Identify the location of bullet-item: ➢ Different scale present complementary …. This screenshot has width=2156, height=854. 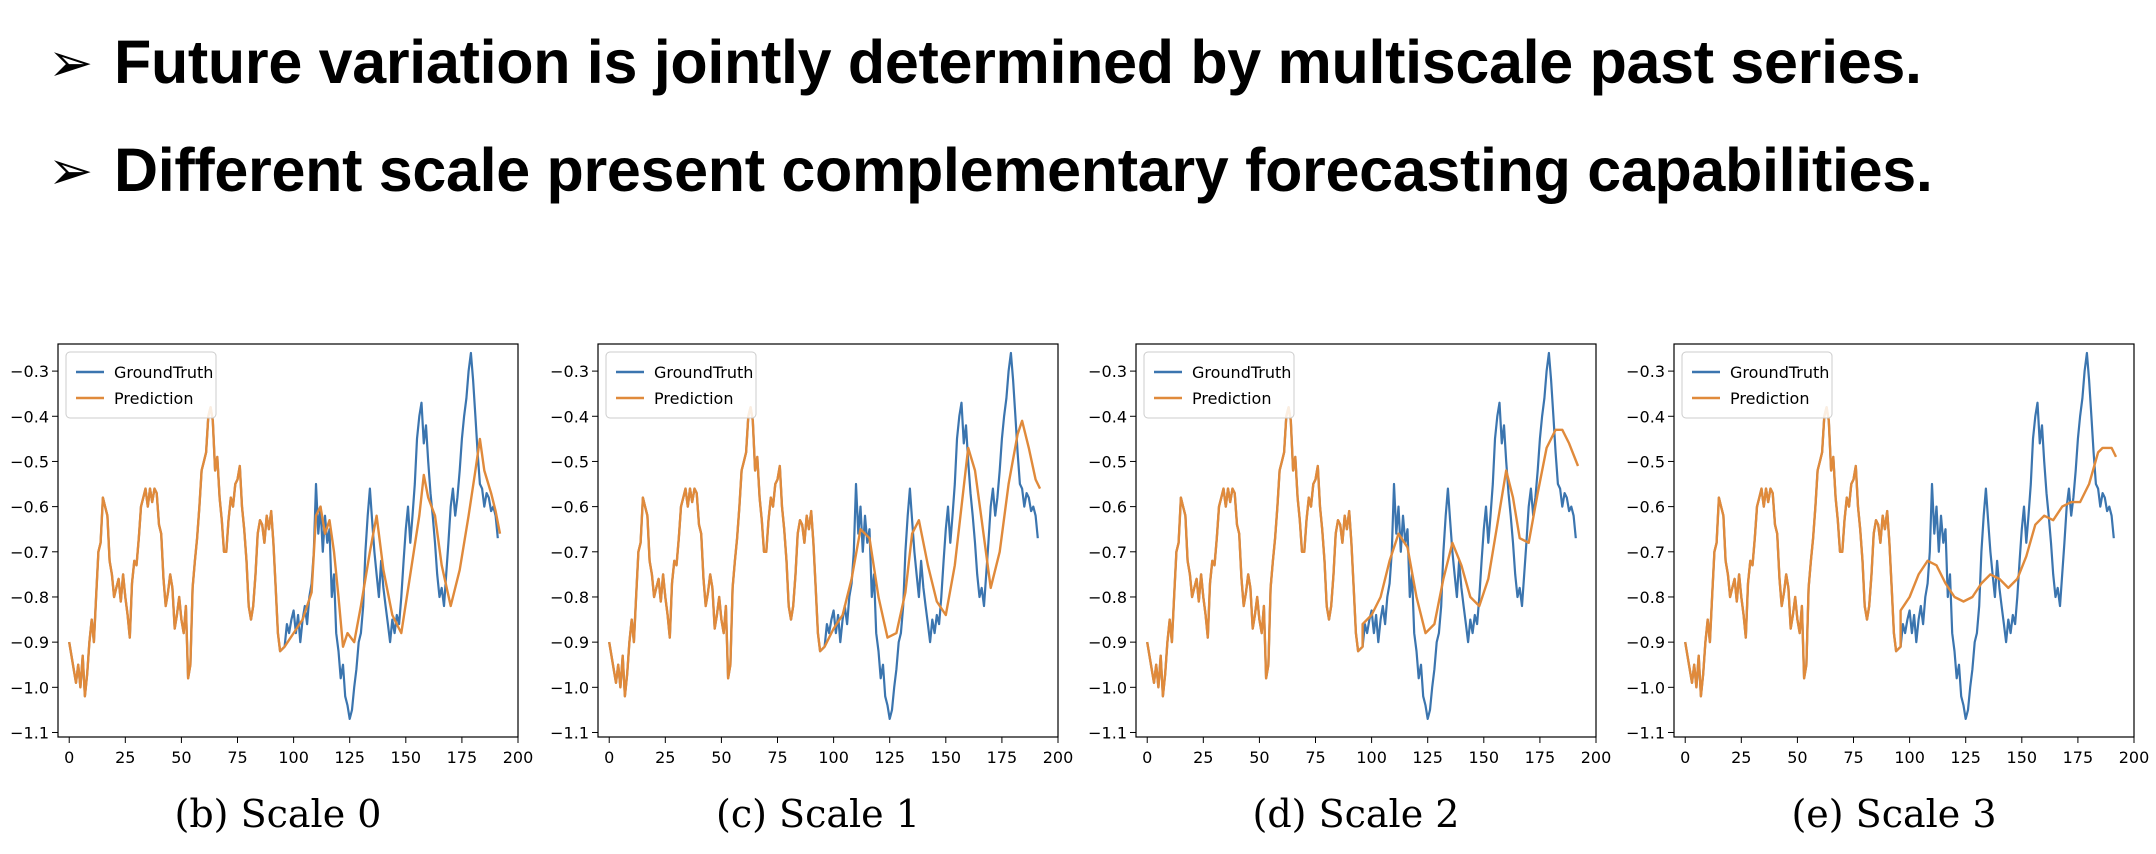
(990, 170).